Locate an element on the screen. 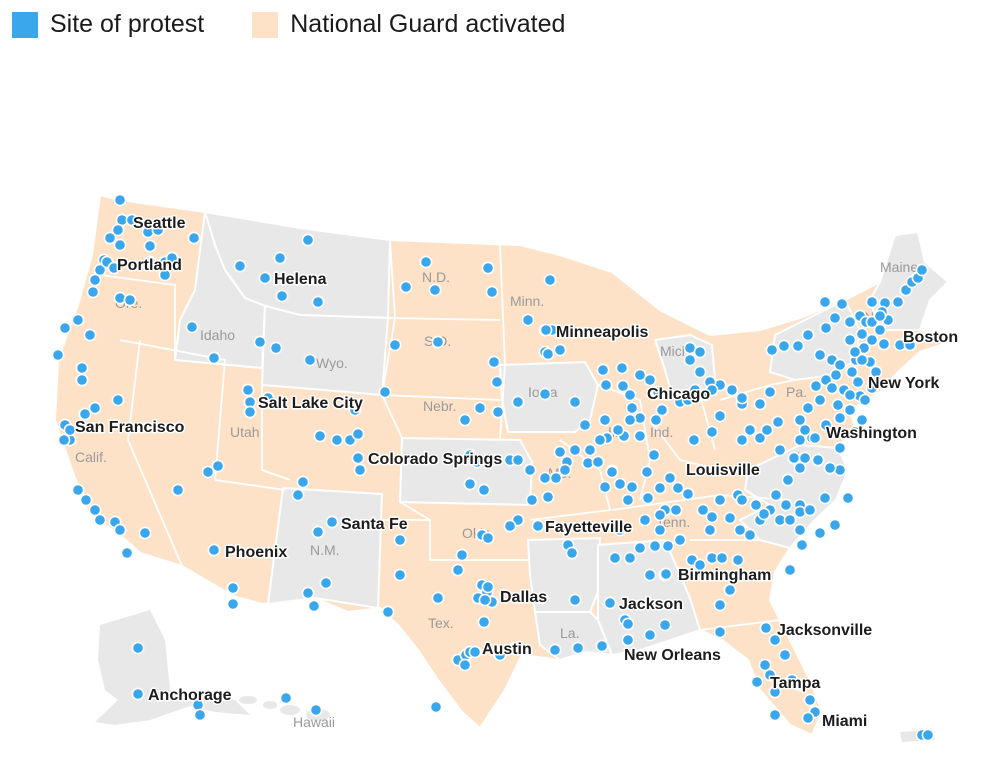 The width and height of the screenshot is (1000, 782). state-label-idaho: Idaho is located at coordinates (217, 335).